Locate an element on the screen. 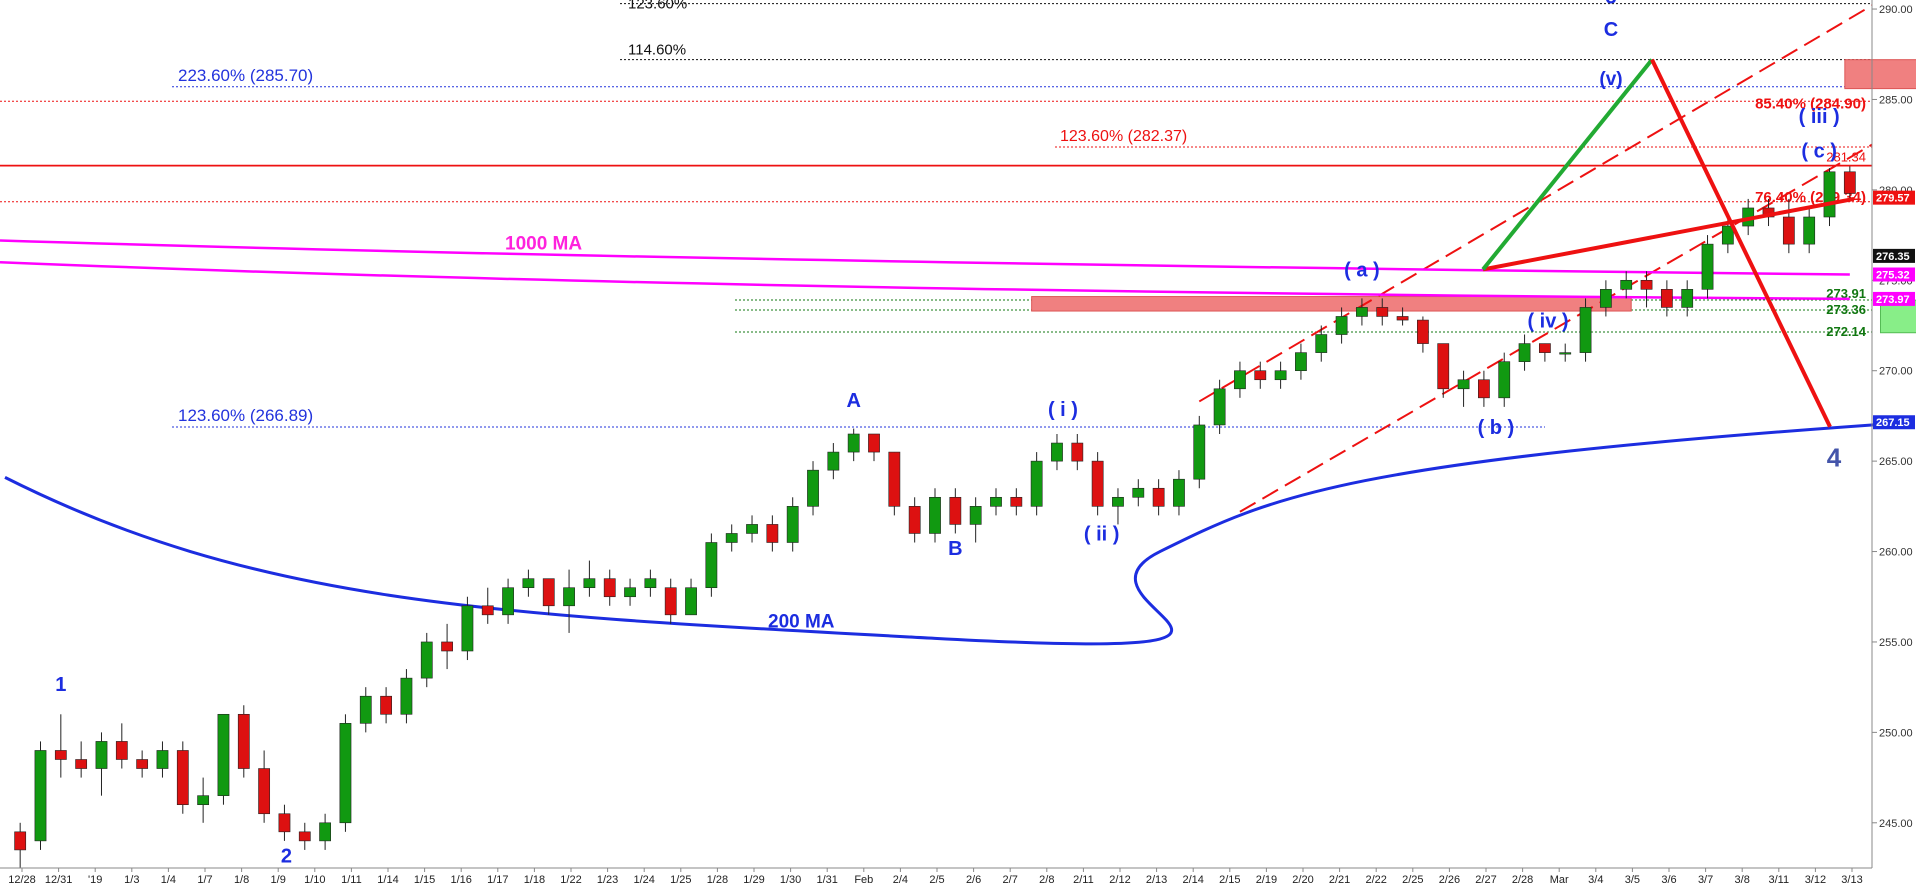 This screenshot has width=1916, height=896. x-tick-label: 2/22 is located at coordinates (1375, 880).